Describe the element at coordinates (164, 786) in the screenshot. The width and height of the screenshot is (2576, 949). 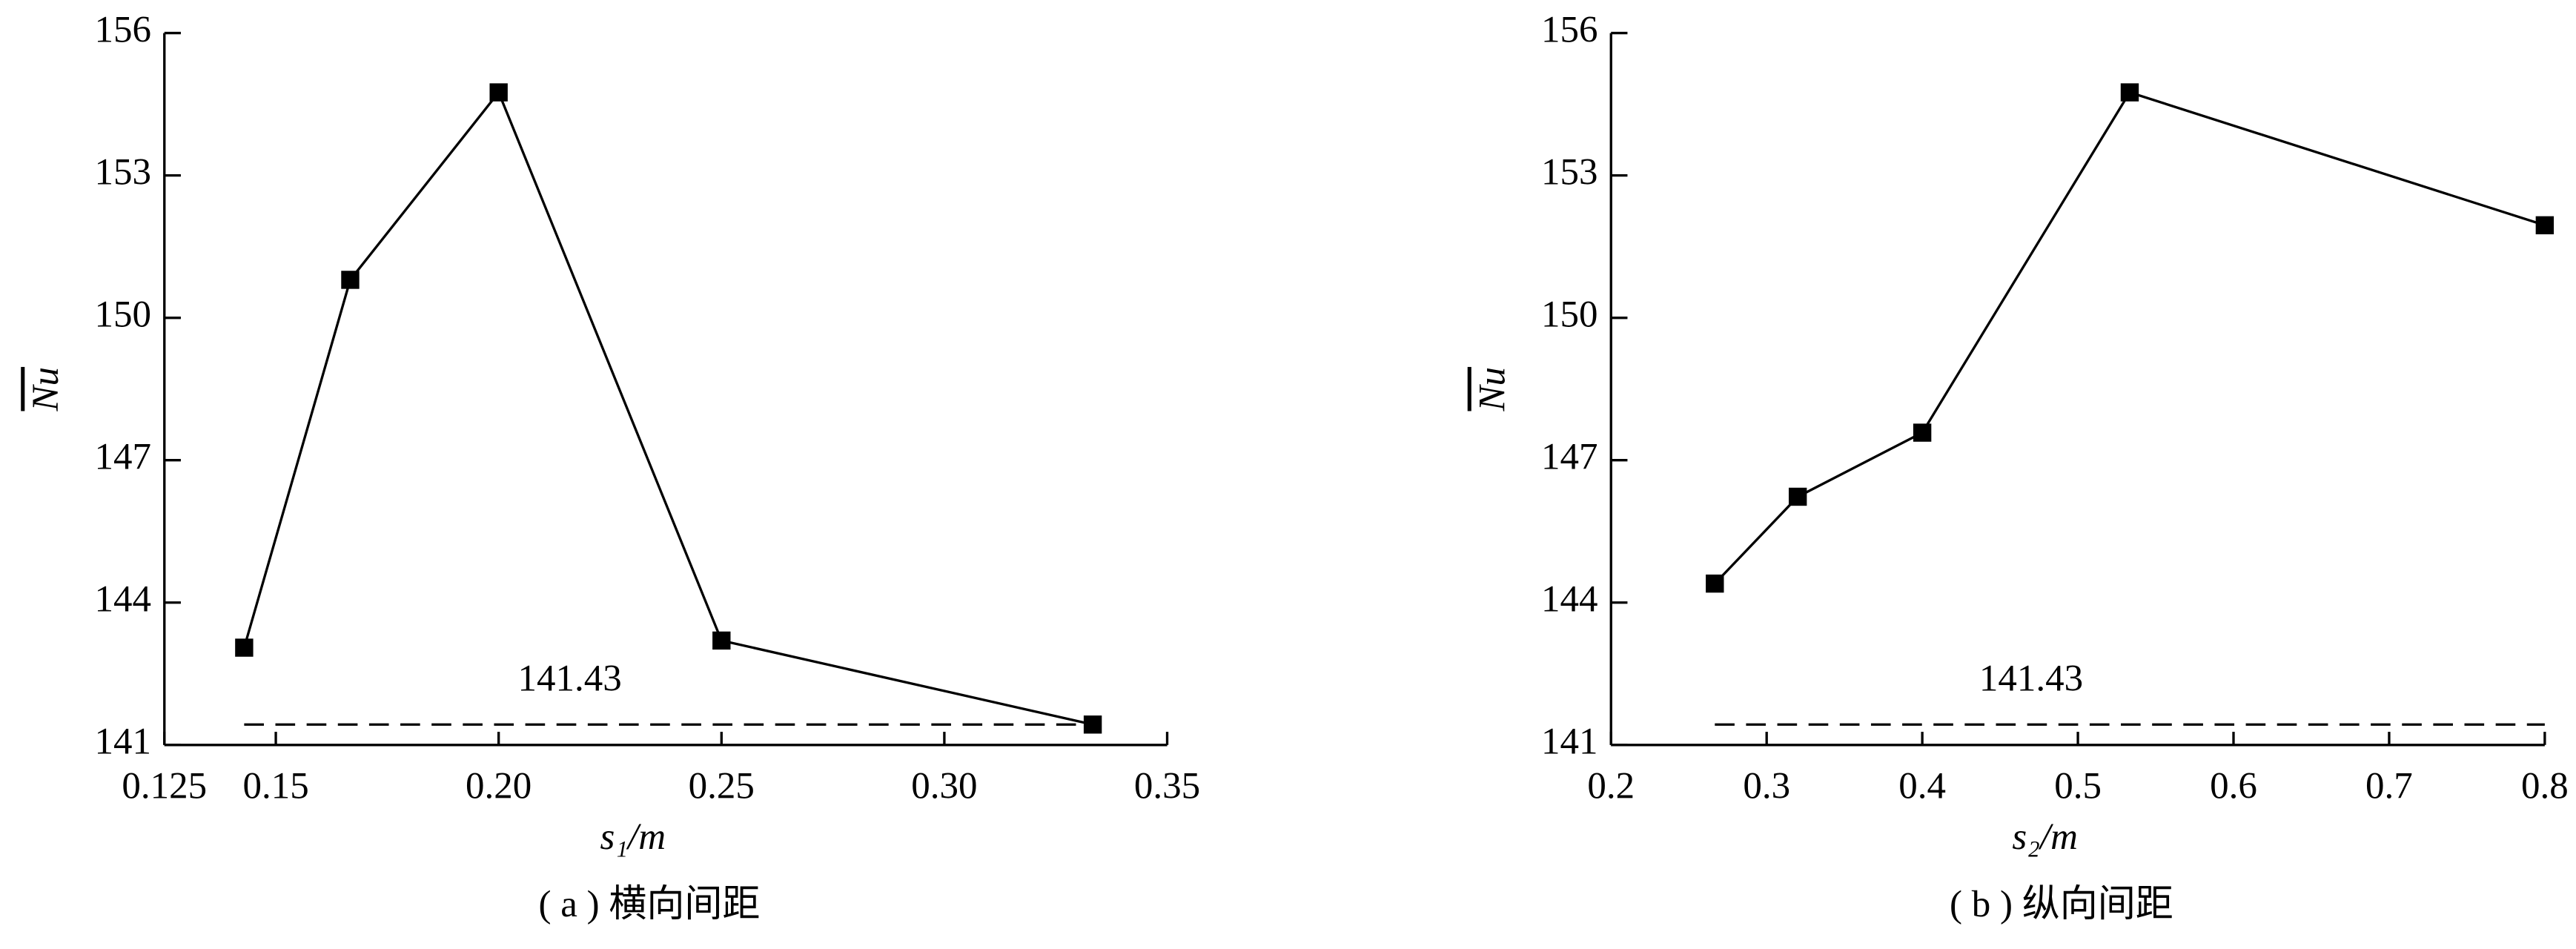
I see `x-tick-label: 0.125` at that location.